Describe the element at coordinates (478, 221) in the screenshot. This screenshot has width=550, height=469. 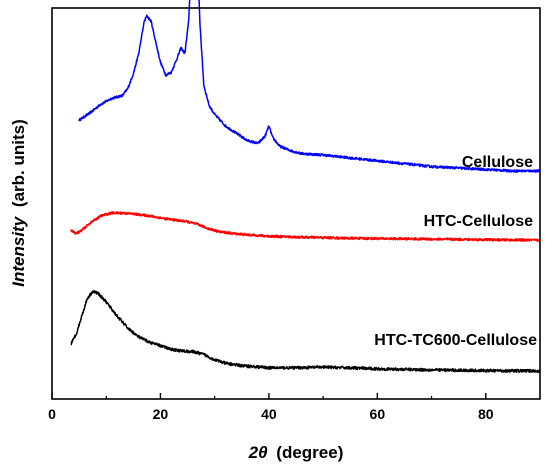
I see `series-label-htc-cellulose: HTC-Cellulose` at that location.